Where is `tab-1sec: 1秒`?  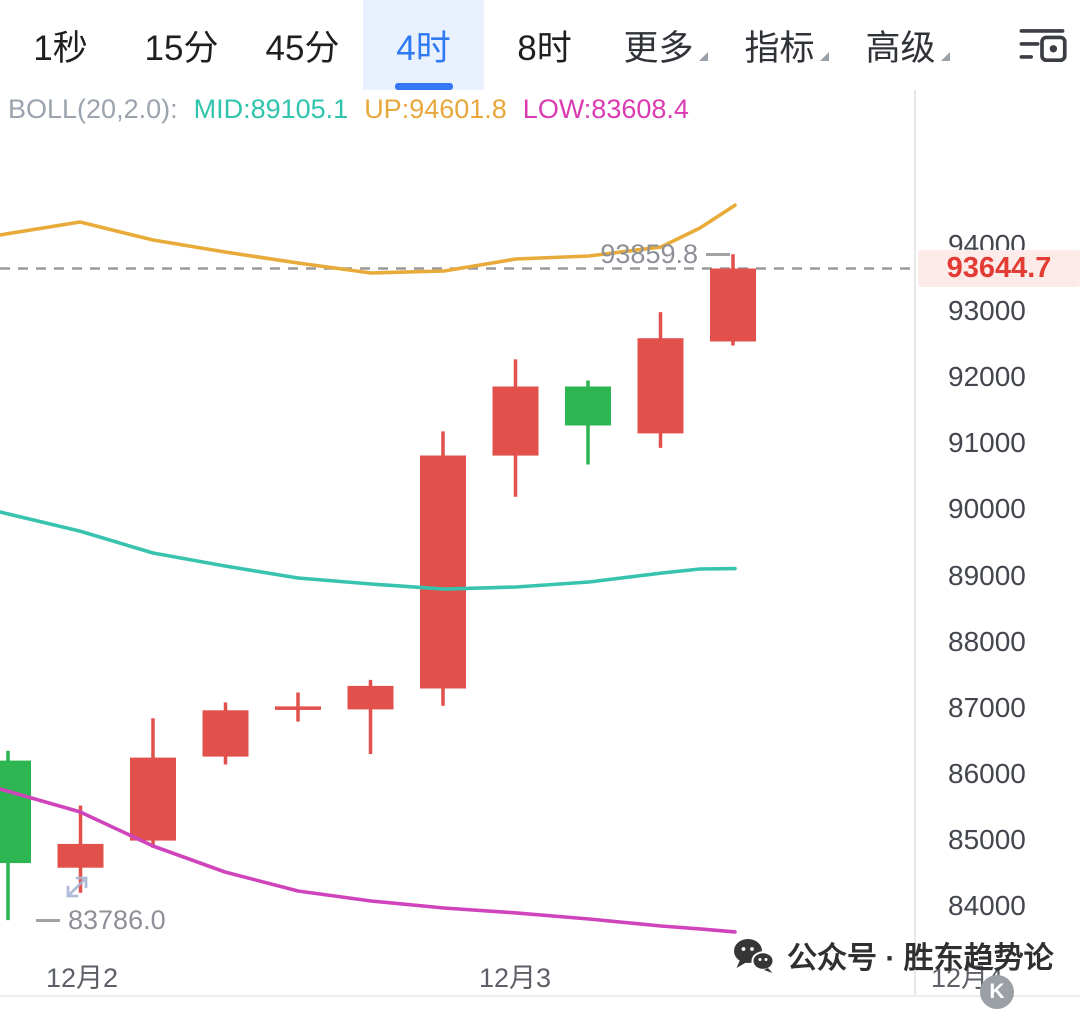 tab-1sec: 1秒 is located at coordinates (60, 45).